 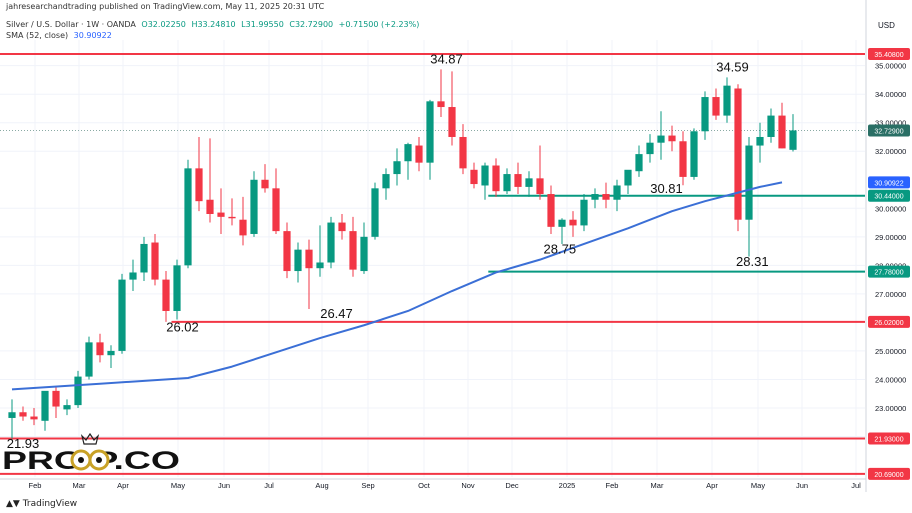 What do you see at coordinates (802, 485) in the screenshot?
I see `x-tick-label: Jun` at bounding box center [802, 485].